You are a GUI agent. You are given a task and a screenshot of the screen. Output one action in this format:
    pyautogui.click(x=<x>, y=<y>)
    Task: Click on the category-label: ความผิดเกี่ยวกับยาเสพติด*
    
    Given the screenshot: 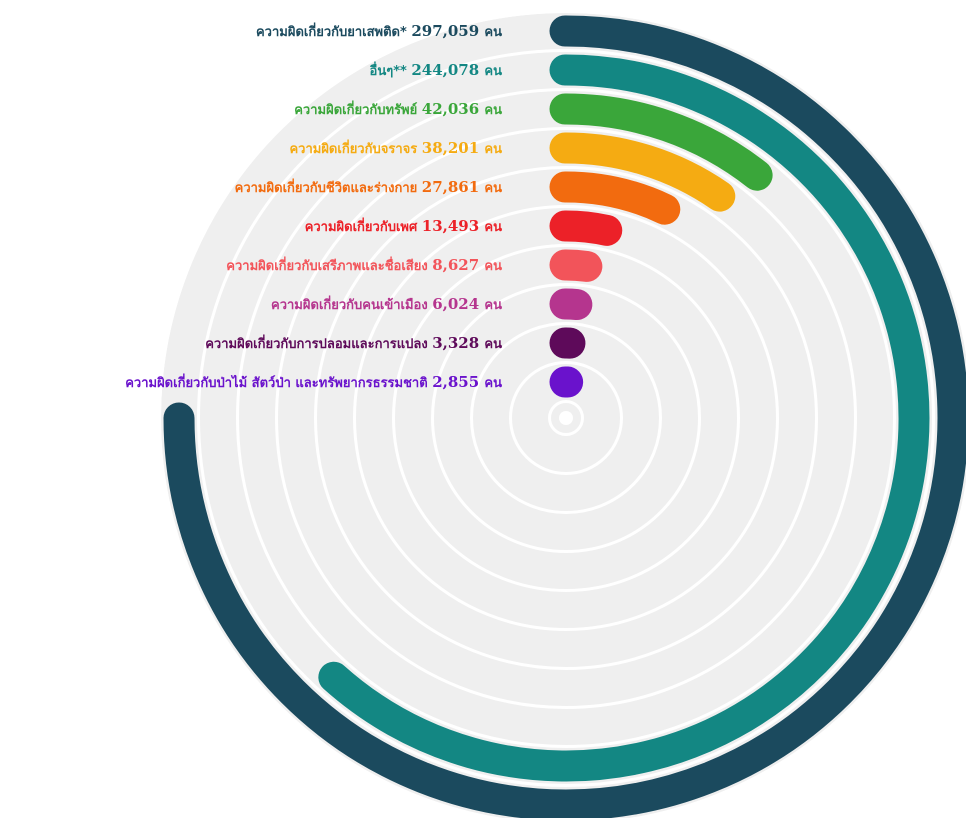 What is the action you would take?
    pyautogui.click(x=333, y=31)
    